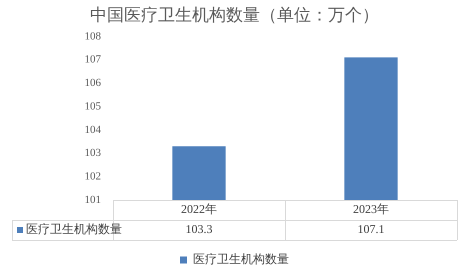  I want to click on y-tick-label: 101, so click(92, 200).